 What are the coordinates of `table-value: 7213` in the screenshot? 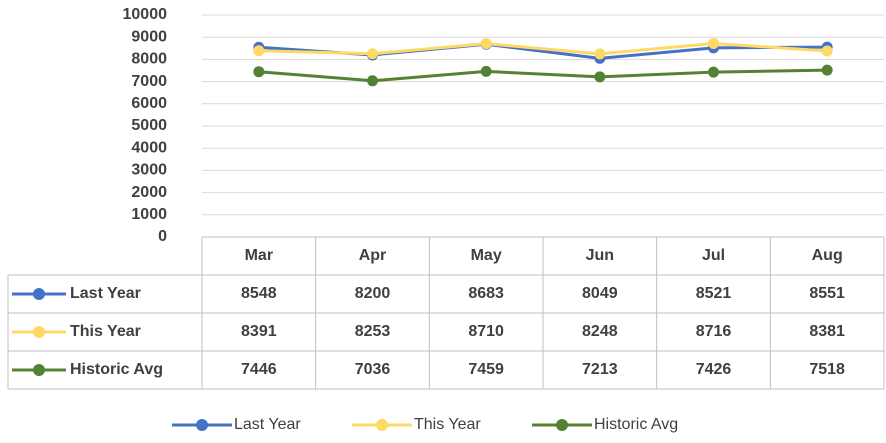 It's located at (600, 369).